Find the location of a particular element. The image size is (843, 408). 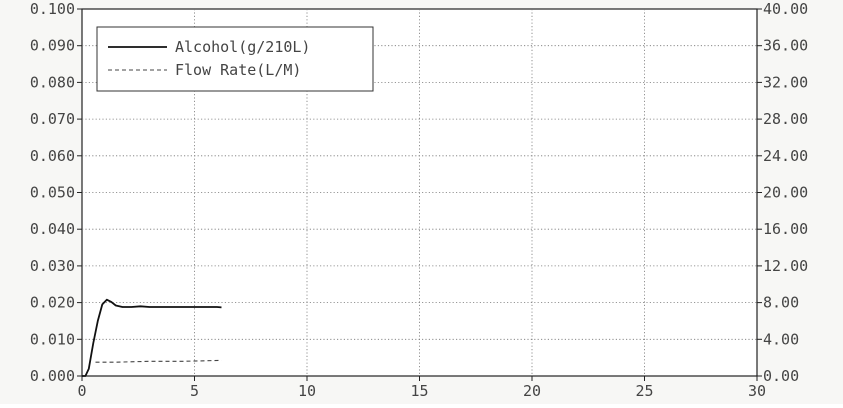

x-tick-label: 25 is located at coordinates (644, 391).